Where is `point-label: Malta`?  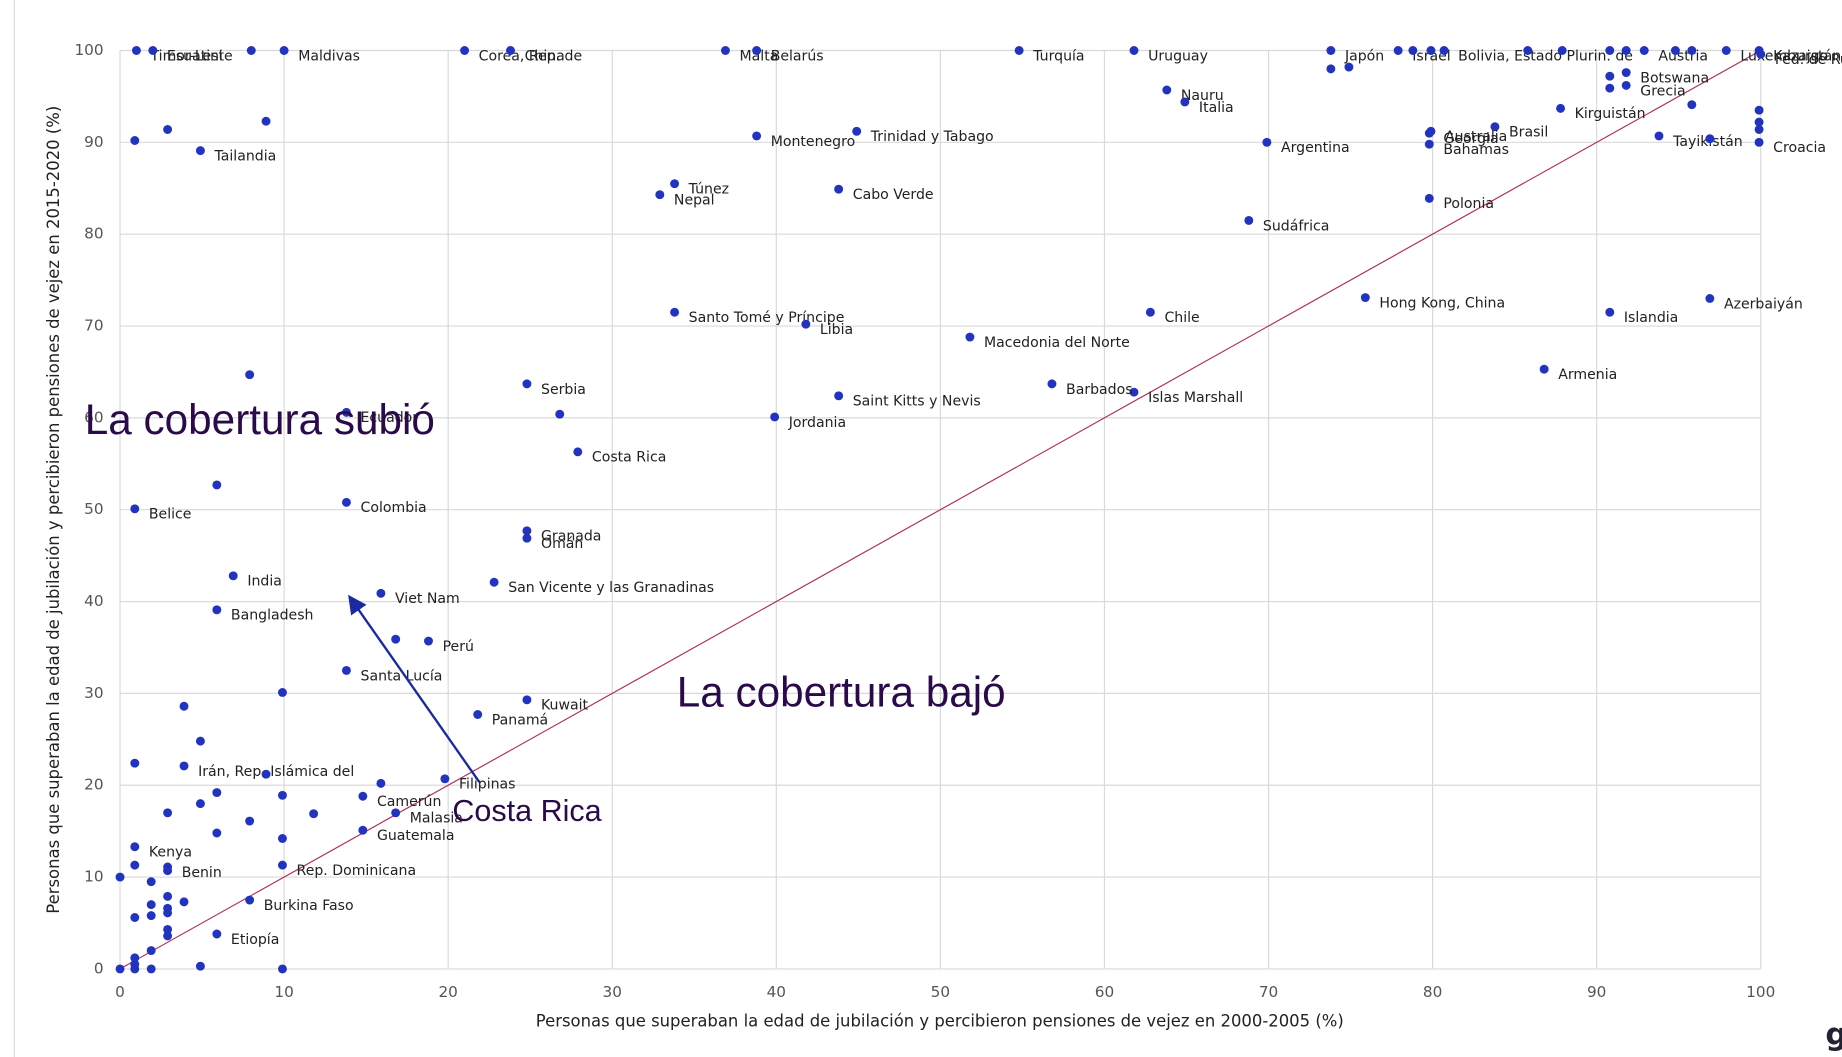 point-label: Malta is located at coordinates (759, 56).